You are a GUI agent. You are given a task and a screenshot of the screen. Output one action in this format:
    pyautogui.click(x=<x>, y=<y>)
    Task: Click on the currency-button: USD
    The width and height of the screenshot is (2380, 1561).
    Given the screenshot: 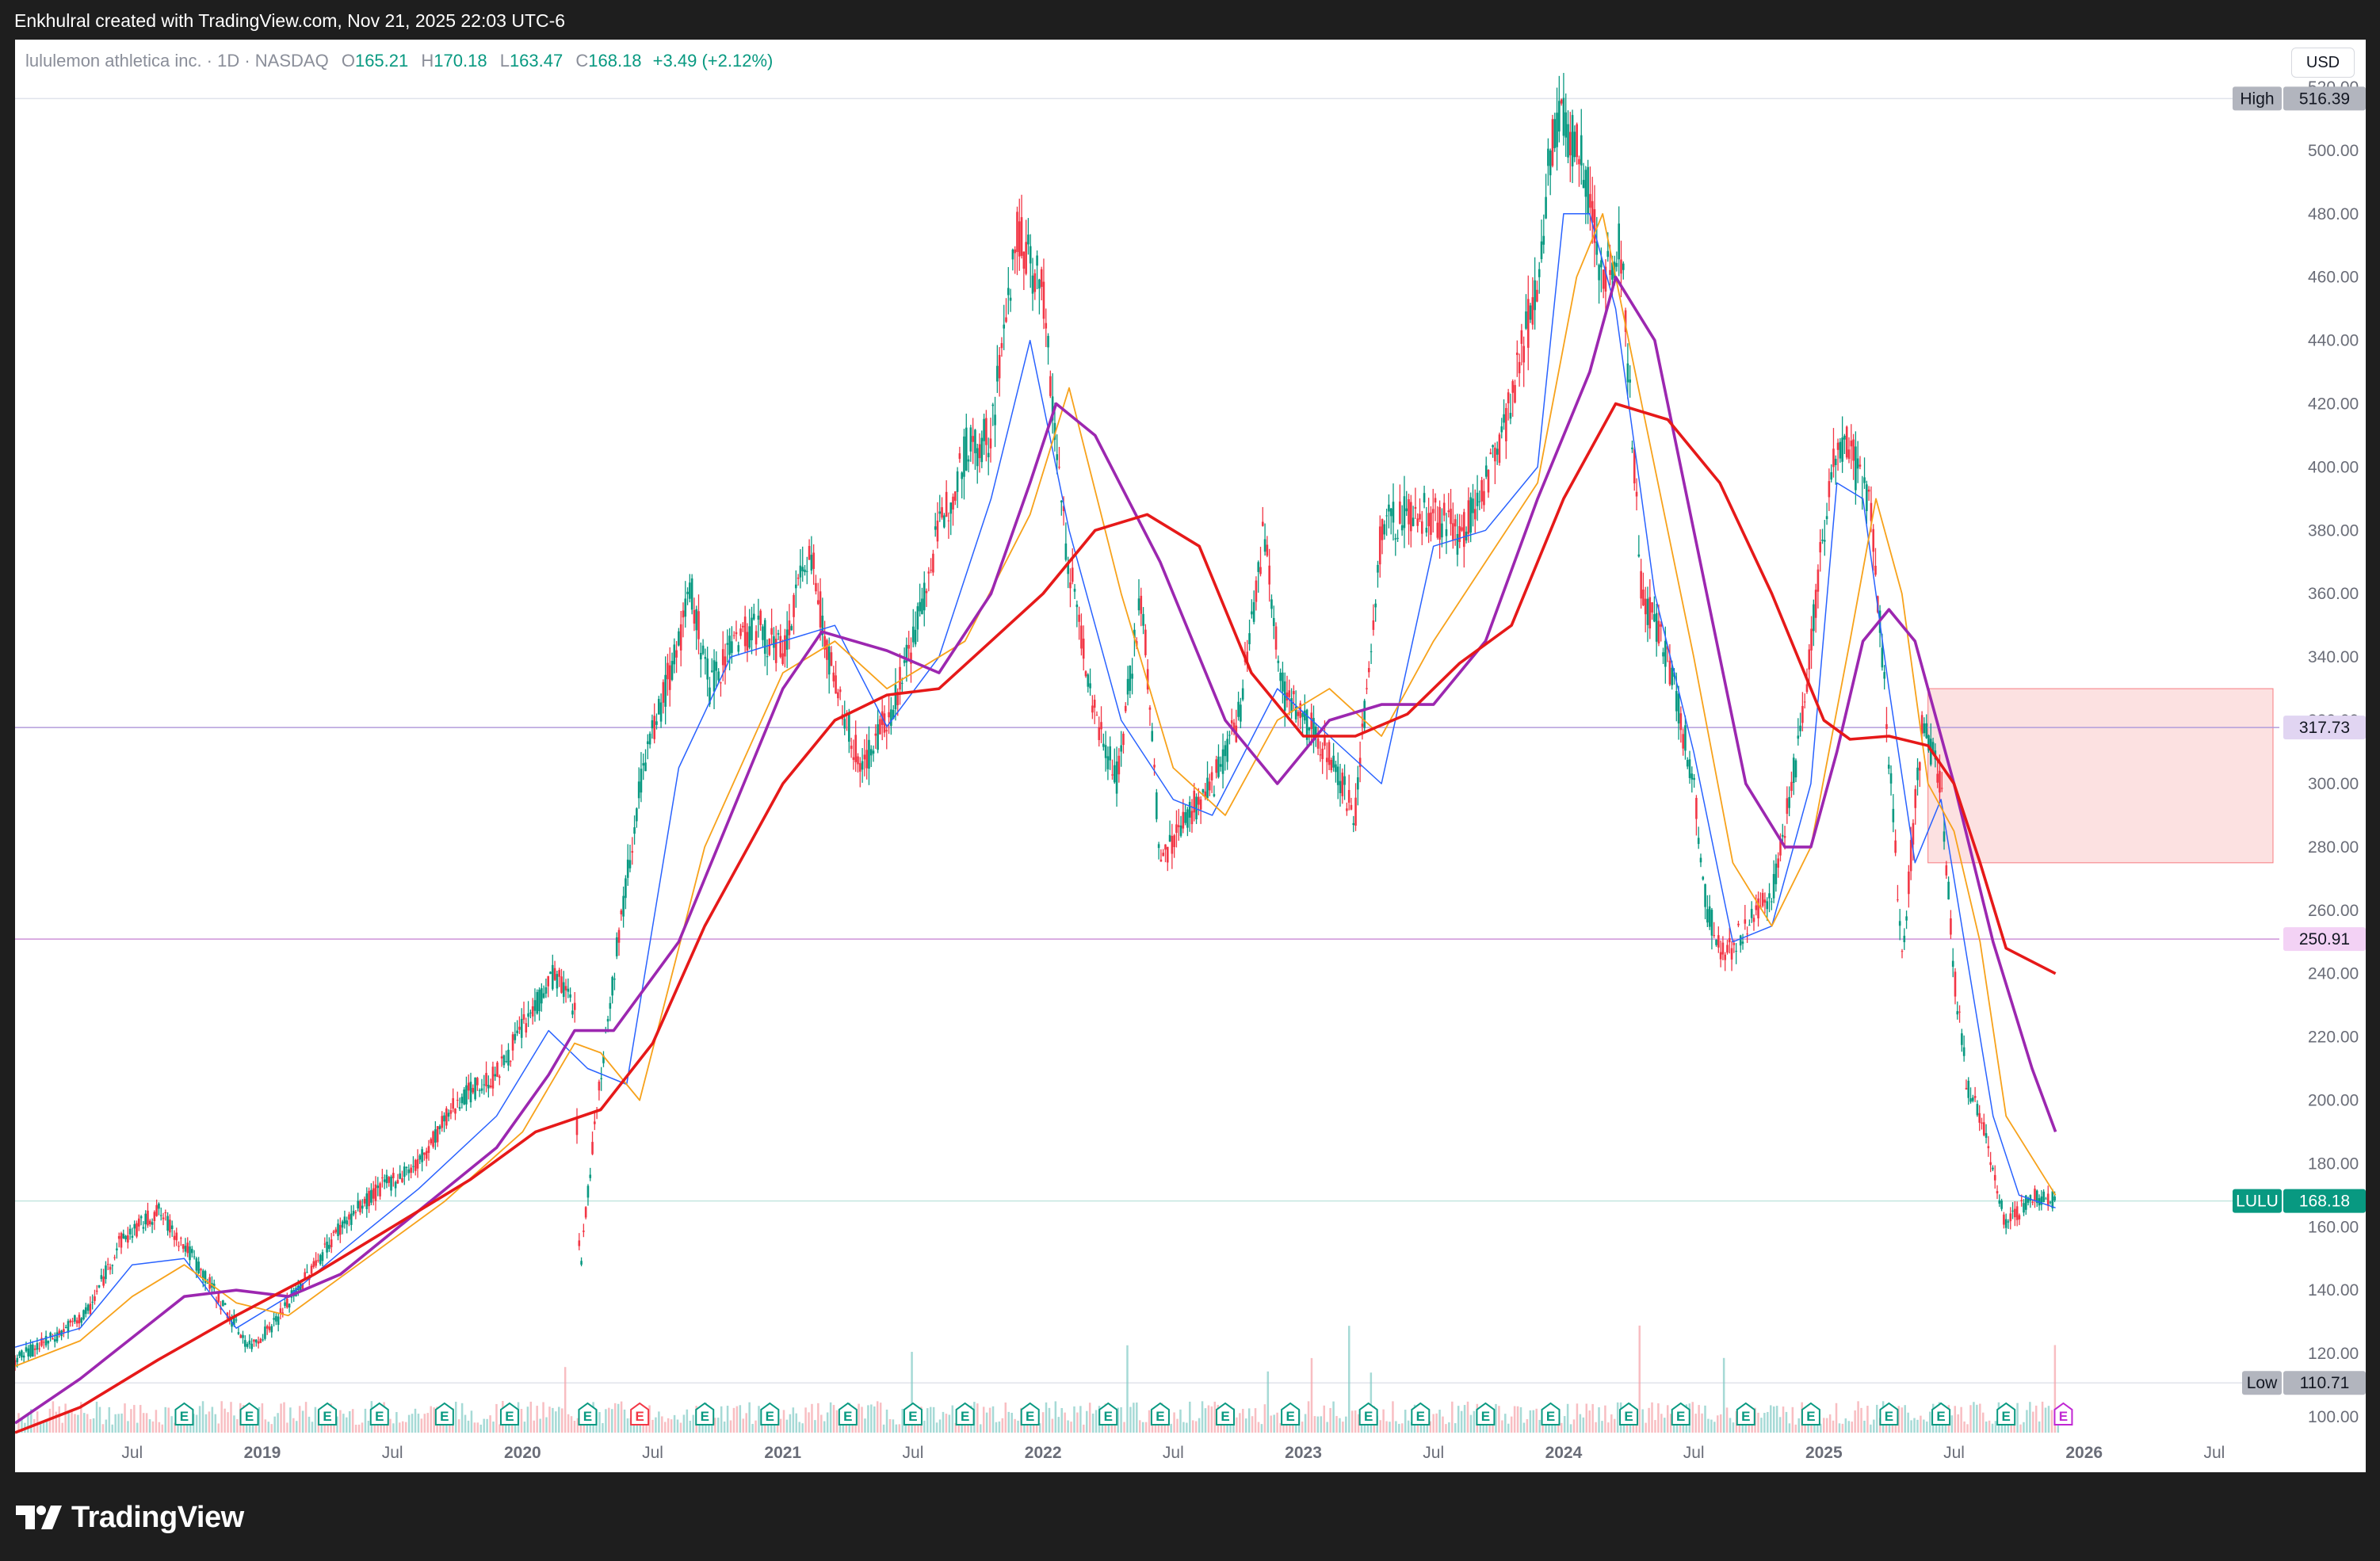 What is the action you would take?
    pyautogui.click(x=2323, y=63)
    